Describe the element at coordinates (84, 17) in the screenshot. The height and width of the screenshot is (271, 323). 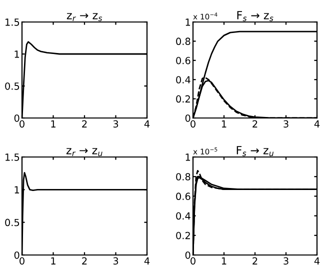
I see `chart-title: z$_{r}$ → z$_{s}$` at that location.